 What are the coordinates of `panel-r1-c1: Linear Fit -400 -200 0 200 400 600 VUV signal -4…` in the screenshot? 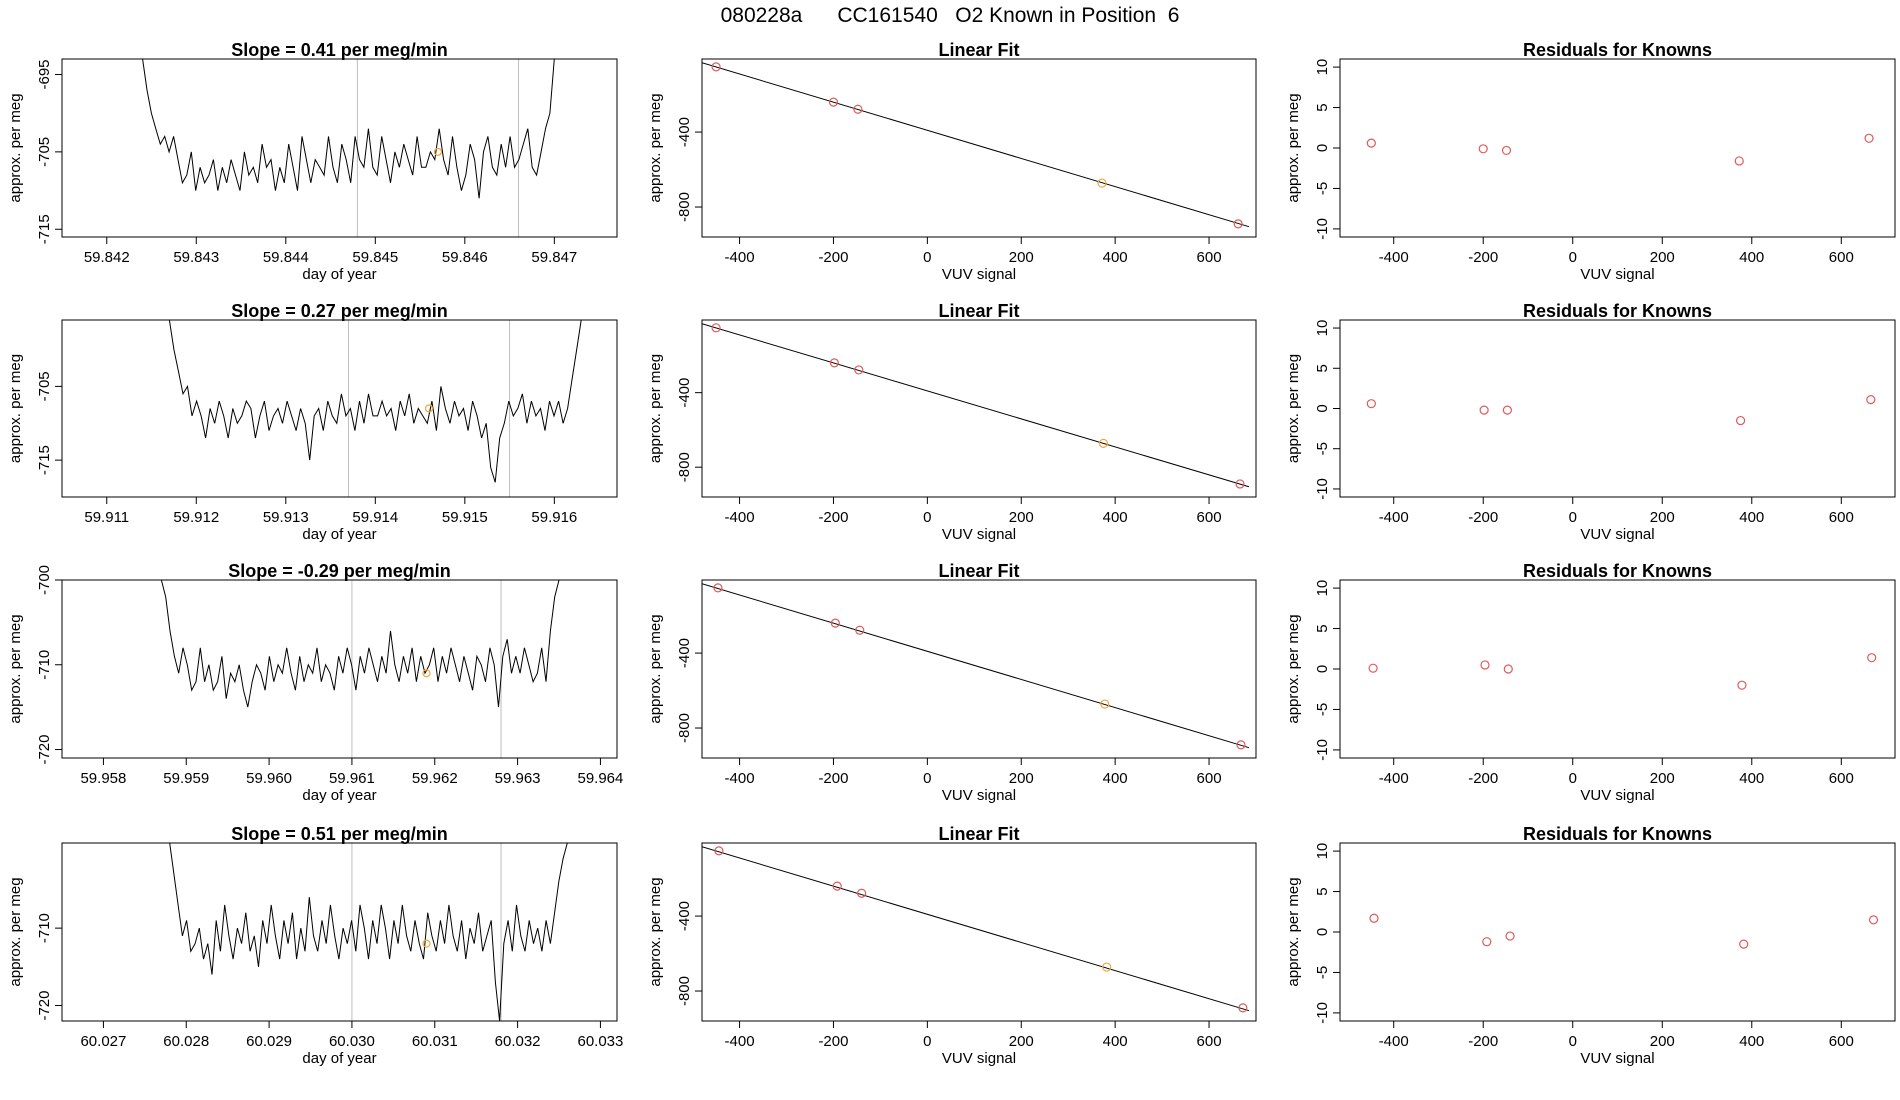 It's located at (952, 422).